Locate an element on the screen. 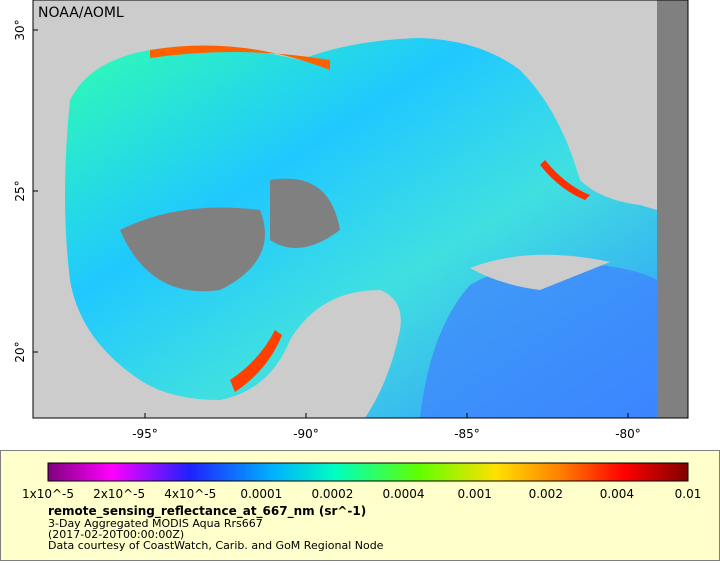  caribbean-water is located at coordinates (538, 340).